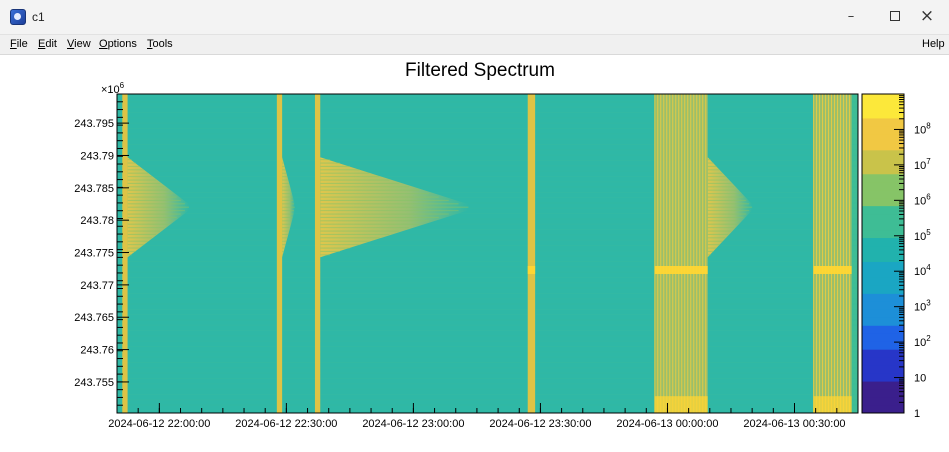 Image resolution: width=949 pixels, height=452 pixels. Describe the element at coordinates (920, 379) in the screenshot. I see `z-tick-label: 10` at that location.